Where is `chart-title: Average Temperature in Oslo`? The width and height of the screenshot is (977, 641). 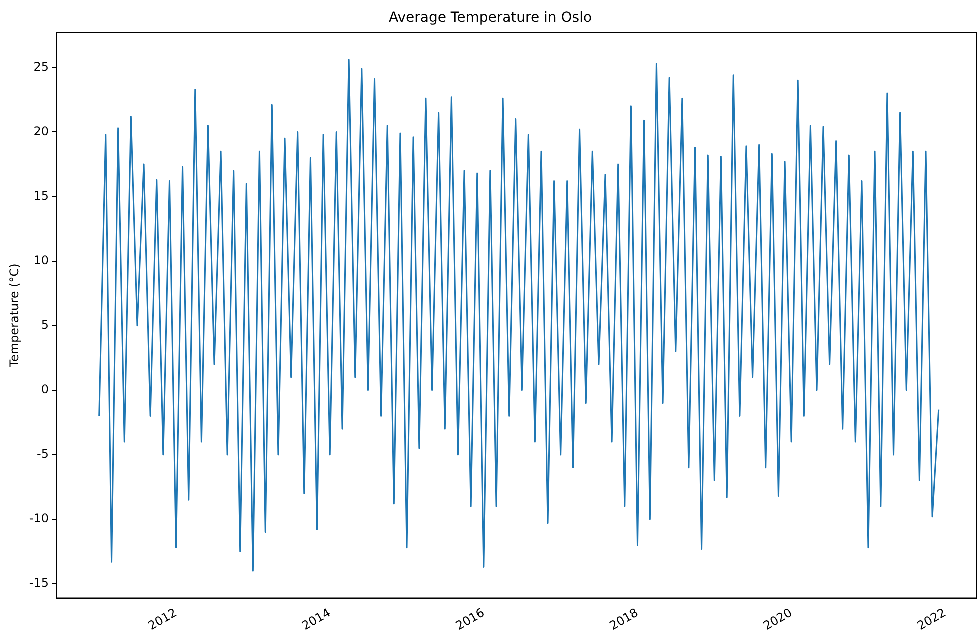 chart-title: Average Temperature in Oslo is located at coordinates (490, 18).